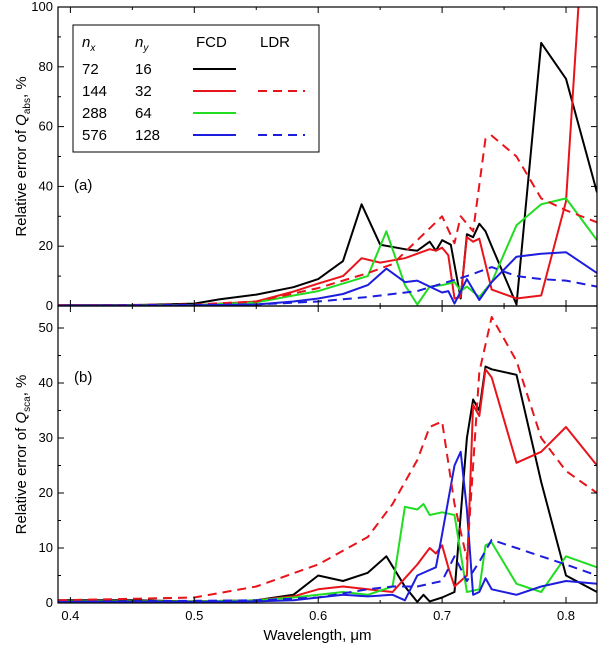  I want to click on y-tick-label: 80, so click(46, 66).